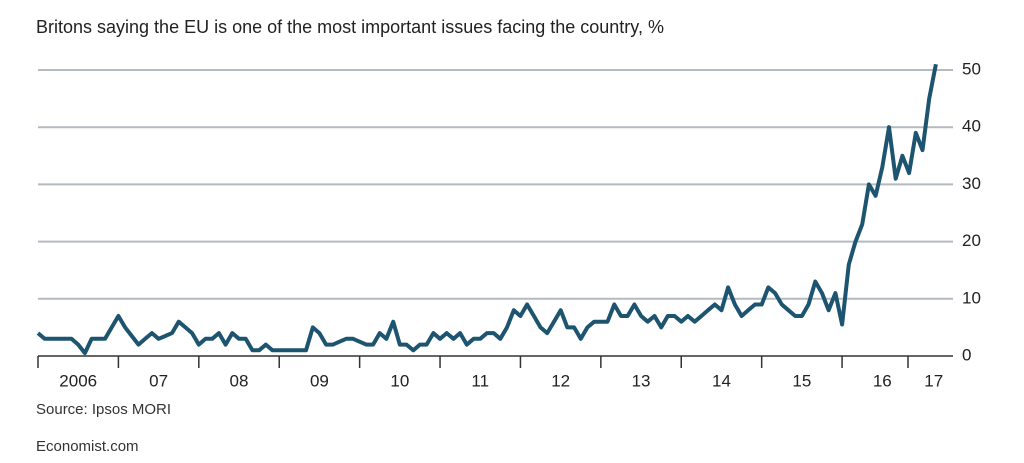 The image size is (1024, 463). Describe the element at coordinates (560, 380) in the screenshot. I see `x-tick-label: 12` at that location.